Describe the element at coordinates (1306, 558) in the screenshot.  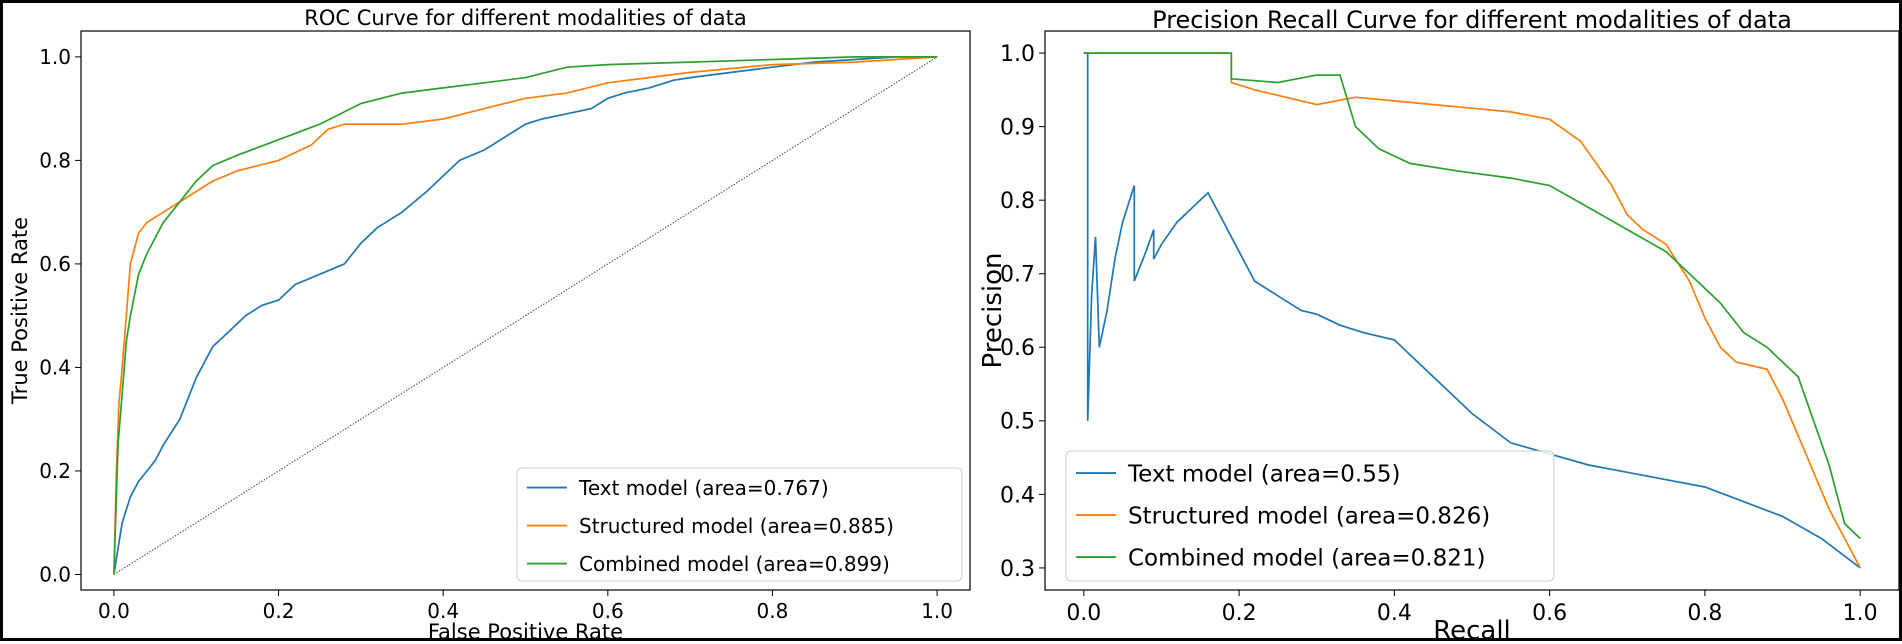
I see `legend-label-combined: Combined model (area=0.821)` at that location.